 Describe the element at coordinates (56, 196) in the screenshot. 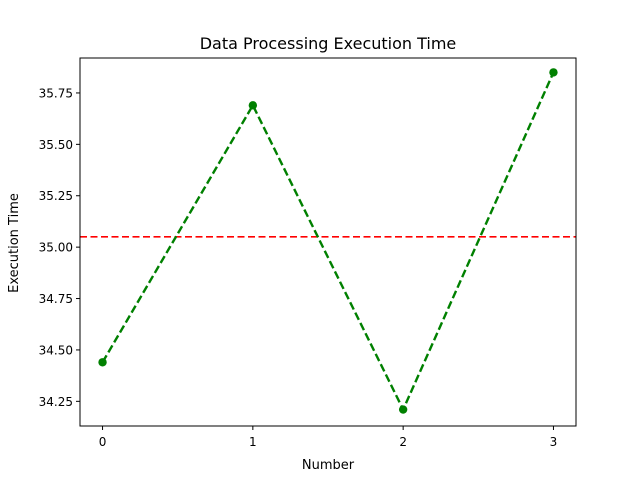

I see `y-tick-label: 35.25` at that location.